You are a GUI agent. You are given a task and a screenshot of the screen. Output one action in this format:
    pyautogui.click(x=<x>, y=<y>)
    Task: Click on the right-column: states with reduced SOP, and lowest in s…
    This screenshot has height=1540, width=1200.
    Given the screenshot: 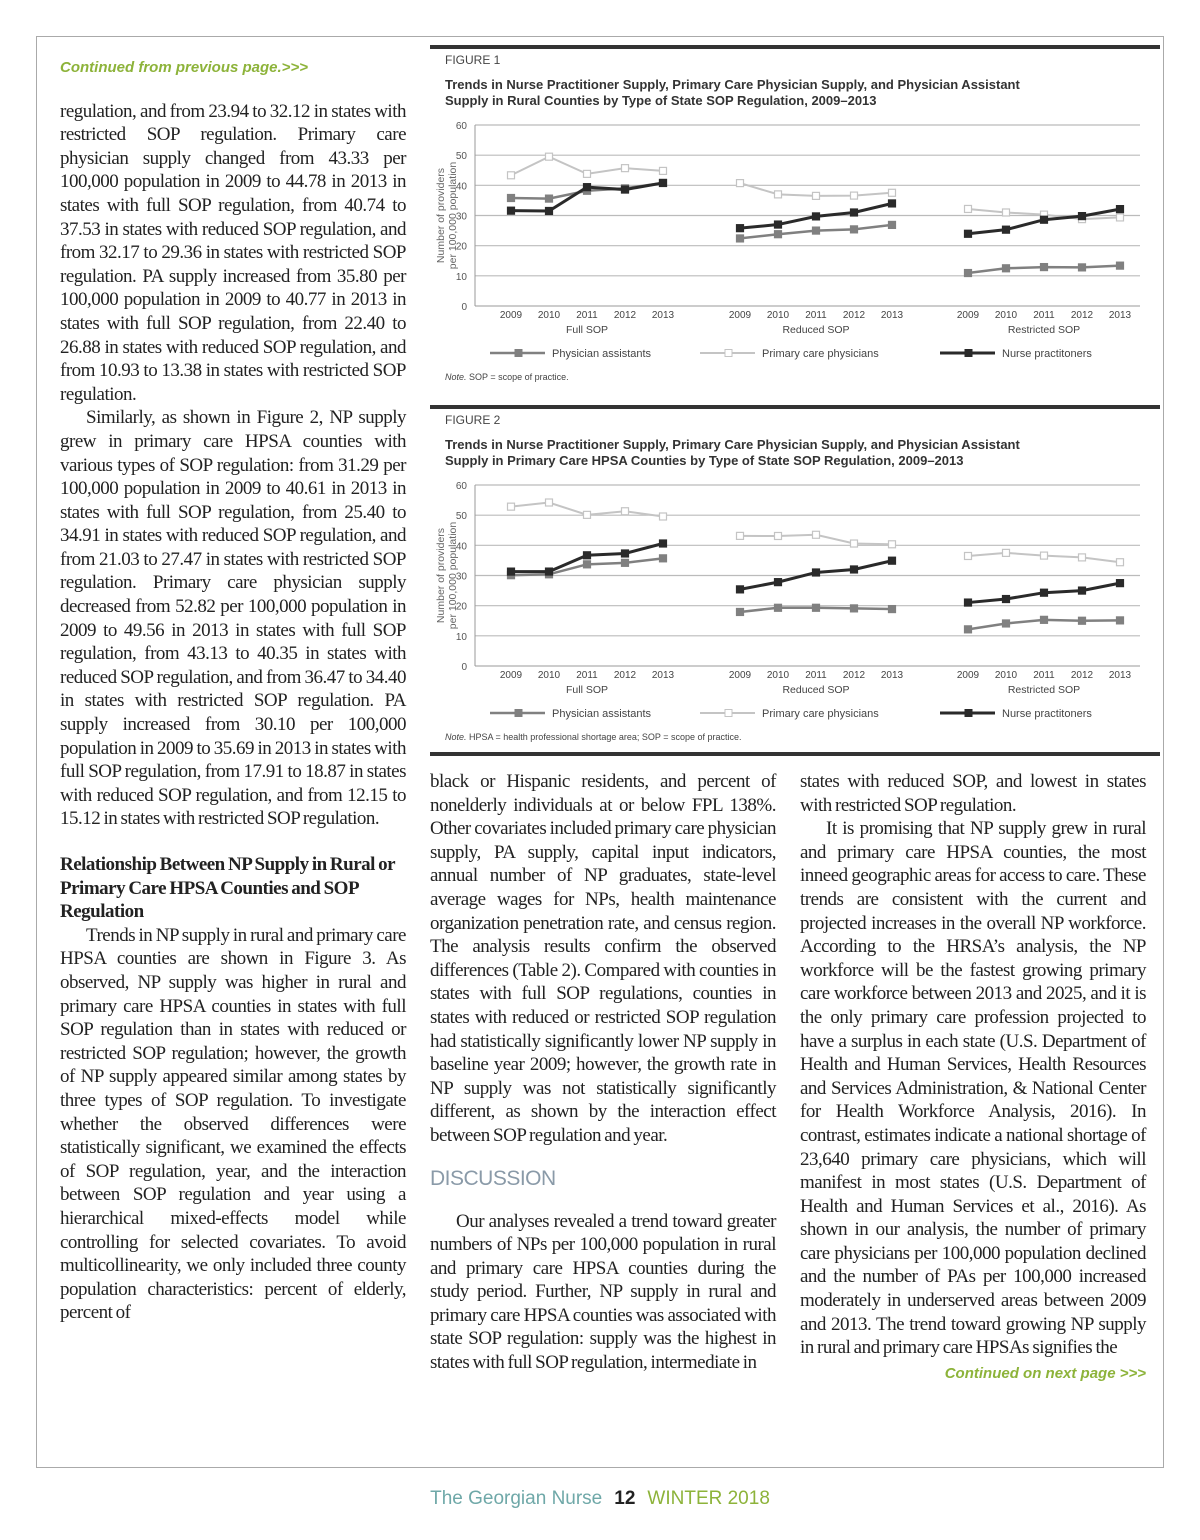 What is the action you would take?
    pyautogui.click(x=973, y=1077)
    